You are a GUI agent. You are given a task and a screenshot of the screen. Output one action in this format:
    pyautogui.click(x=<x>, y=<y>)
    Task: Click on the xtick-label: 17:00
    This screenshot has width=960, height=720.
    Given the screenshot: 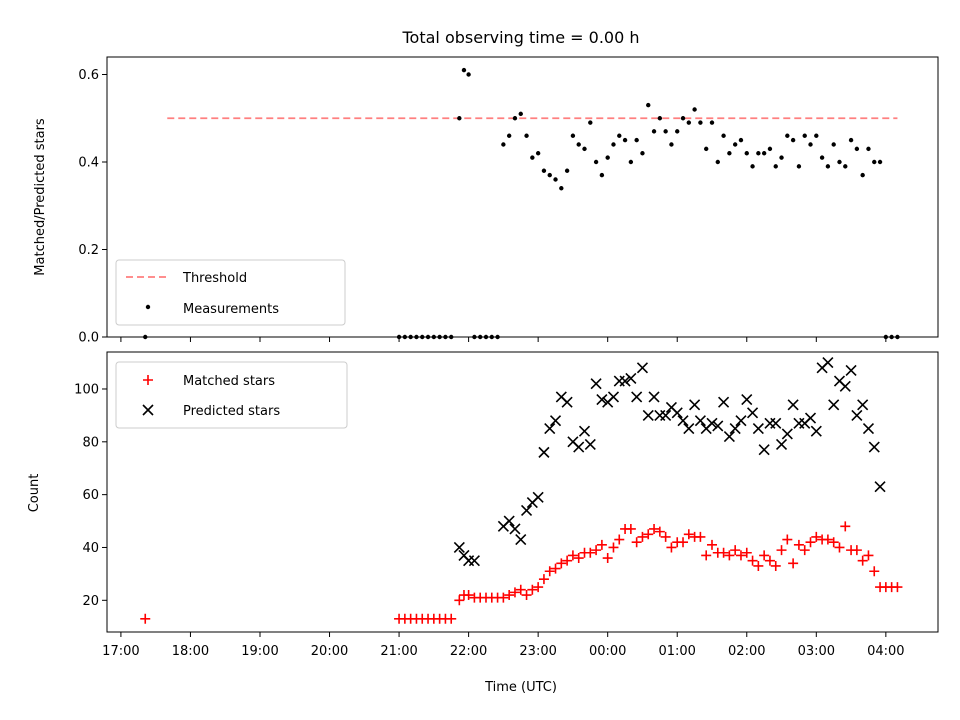 What is the action you would take?
    pyautogui.click(x=120, y=651)
    